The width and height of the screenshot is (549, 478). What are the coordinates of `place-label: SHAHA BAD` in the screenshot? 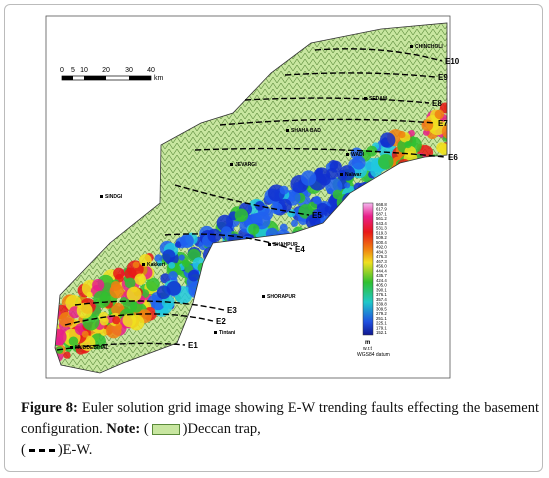 It's located at (306, 131).